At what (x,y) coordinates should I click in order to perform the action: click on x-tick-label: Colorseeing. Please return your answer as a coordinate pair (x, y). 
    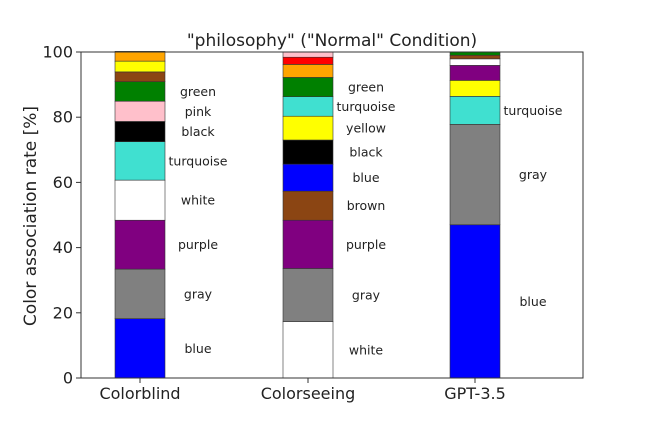
    Looking at the image, I should click on (308, 393).